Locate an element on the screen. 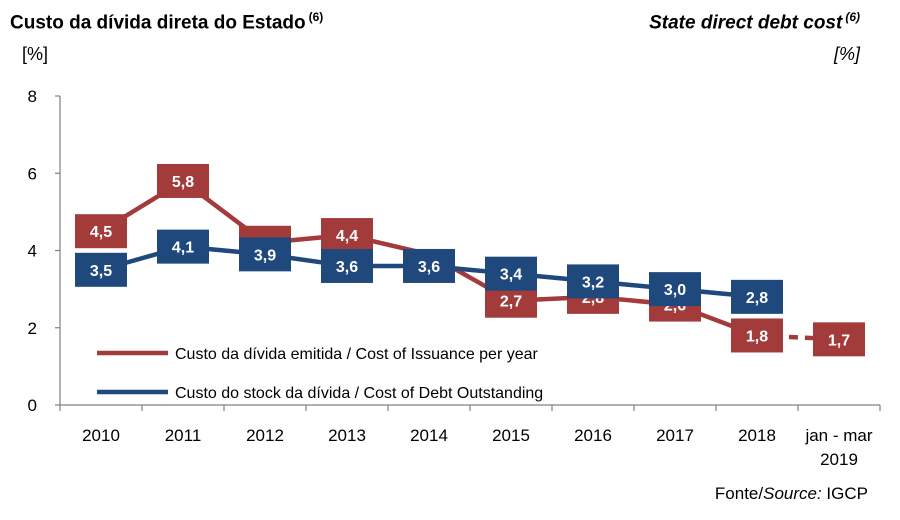  source-note: Fonte/Source: IGCP is located at coordinates (791, 494).